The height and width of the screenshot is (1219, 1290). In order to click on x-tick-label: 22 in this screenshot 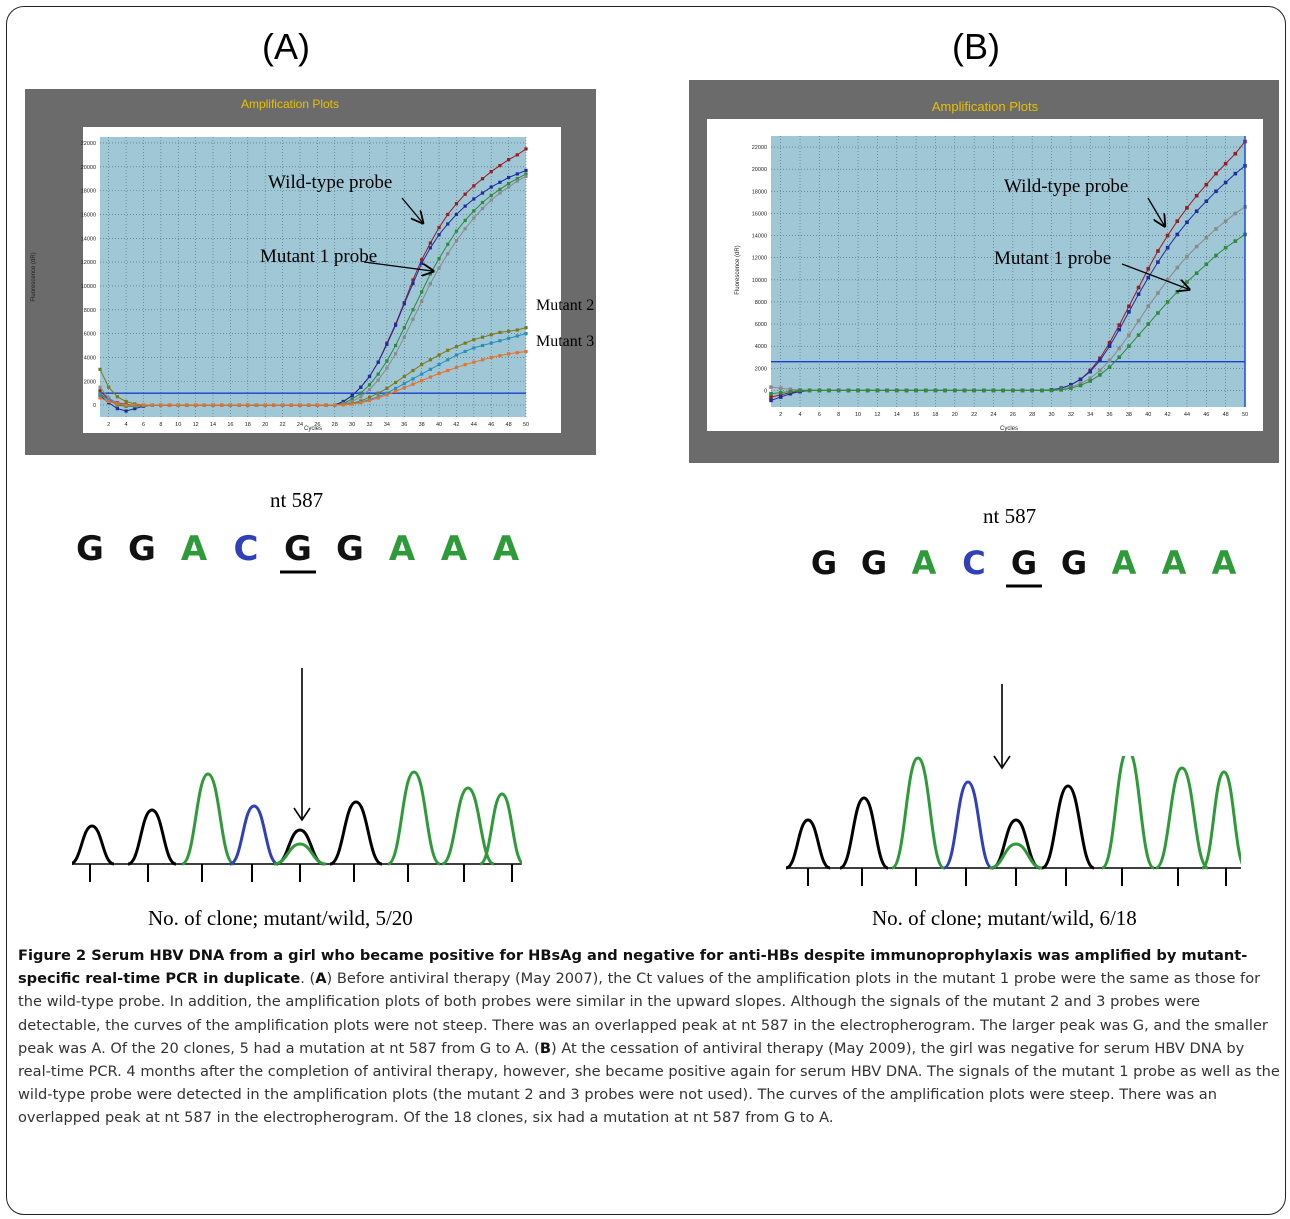, I will do `click(283, 425)`.